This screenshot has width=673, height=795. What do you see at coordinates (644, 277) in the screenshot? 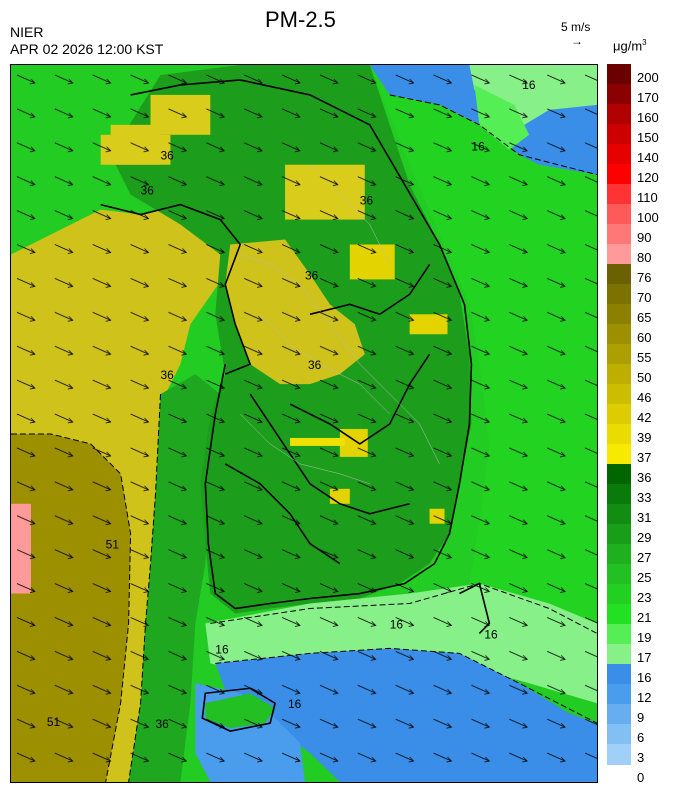
I see `legend-label: 76` at bounding box center [644, 277].